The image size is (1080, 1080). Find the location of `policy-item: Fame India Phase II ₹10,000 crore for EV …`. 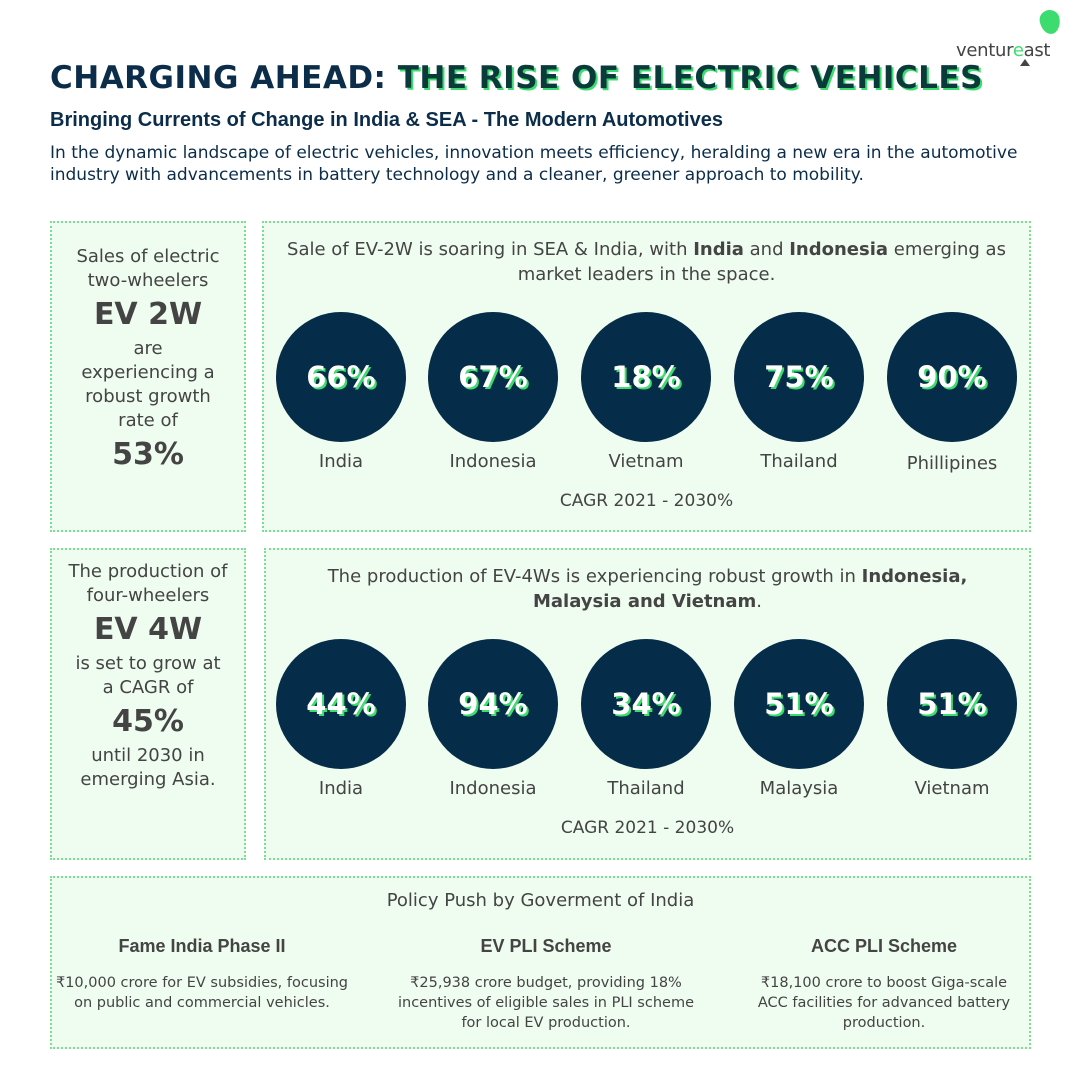

policy-item: Fame India Phase II ₹10,000 crore for EV … is located at coordinates (202, 974).